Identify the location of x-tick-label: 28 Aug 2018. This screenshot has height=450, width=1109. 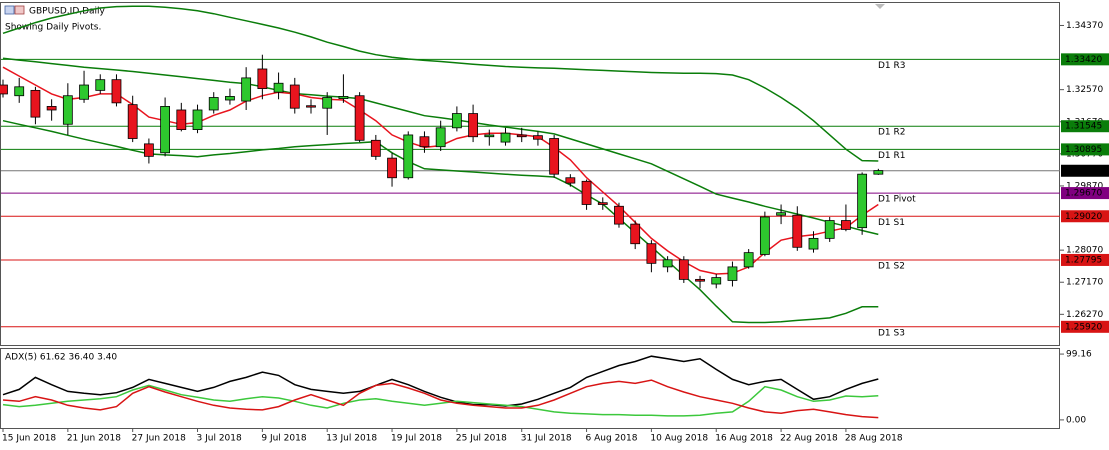
(874, 439).